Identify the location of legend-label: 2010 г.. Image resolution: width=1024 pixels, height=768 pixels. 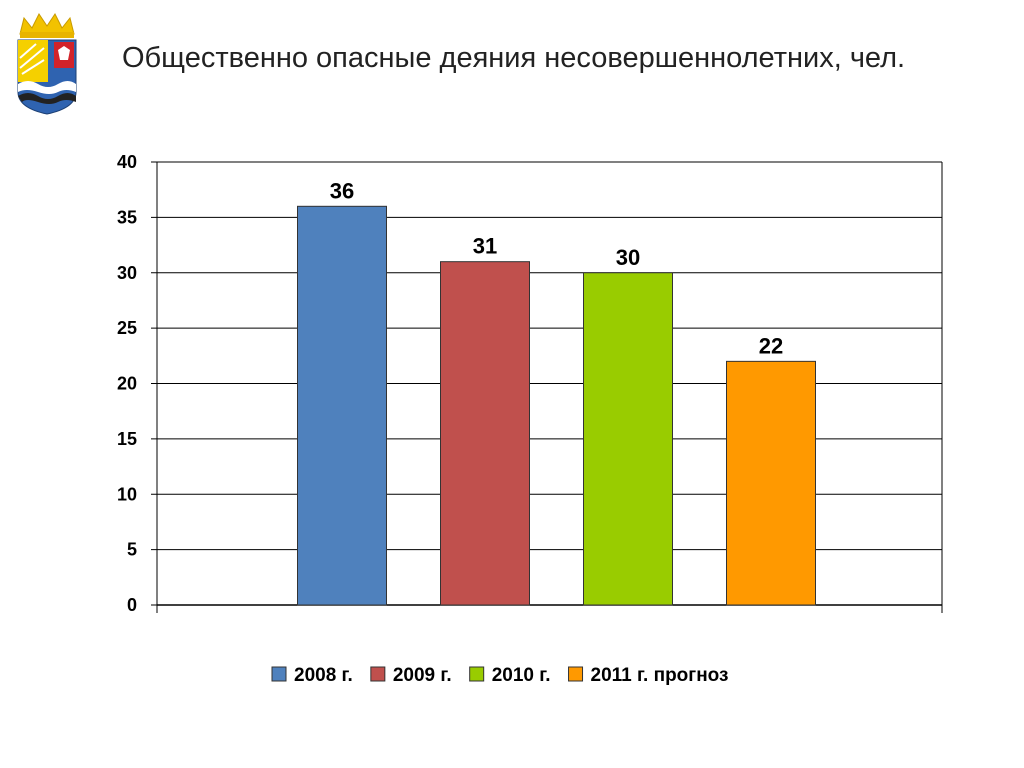
(521, 675).